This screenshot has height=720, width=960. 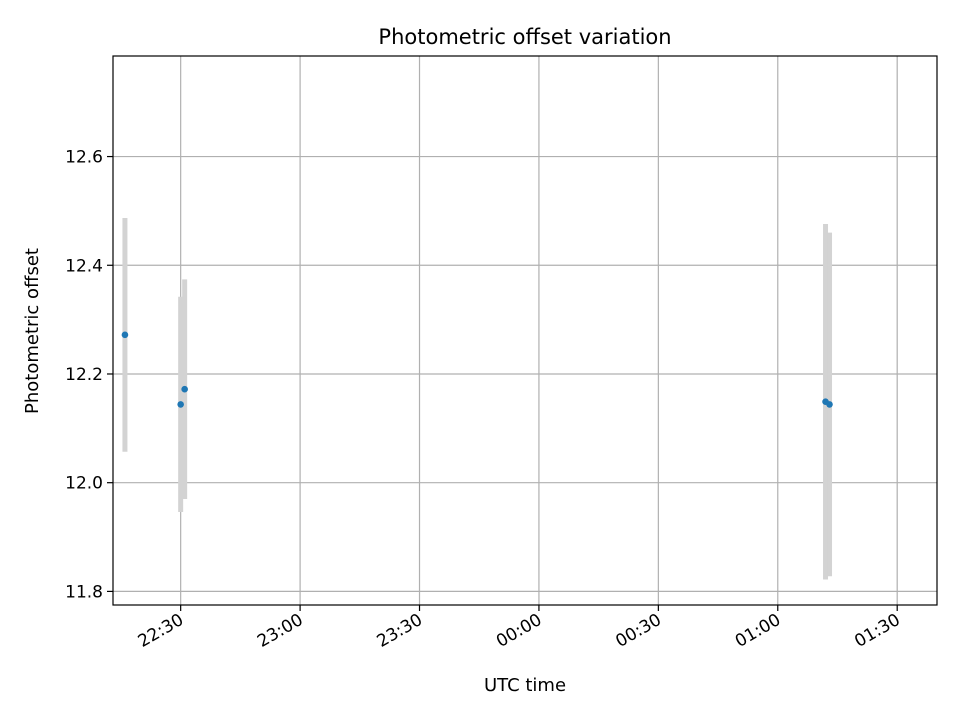 What do you see at coordinates (477, 369) in the screenshot?
I see `data-points` at bounding box center [477, 369].